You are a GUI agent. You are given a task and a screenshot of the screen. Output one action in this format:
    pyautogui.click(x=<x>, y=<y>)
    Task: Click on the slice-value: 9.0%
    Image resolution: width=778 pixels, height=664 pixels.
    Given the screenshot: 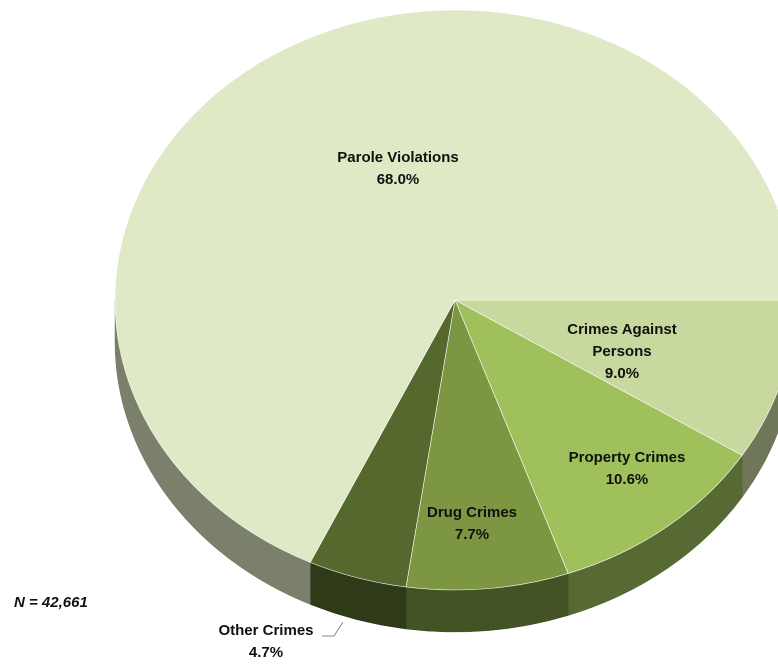 What is the action you would take?
    pyautogui.click(x=622, y=373)
    